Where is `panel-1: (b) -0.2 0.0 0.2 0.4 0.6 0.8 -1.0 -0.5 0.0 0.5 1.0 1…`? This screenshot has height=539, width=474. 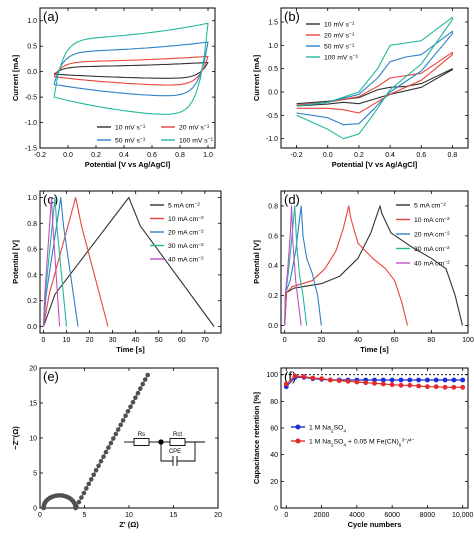
panel-1: (b) -0.2 0.0 0.2 0.4 0.6 0.8 -1.0 -0.5 0.0 0.5 1.0 1… is located at coordinates (360, 88).